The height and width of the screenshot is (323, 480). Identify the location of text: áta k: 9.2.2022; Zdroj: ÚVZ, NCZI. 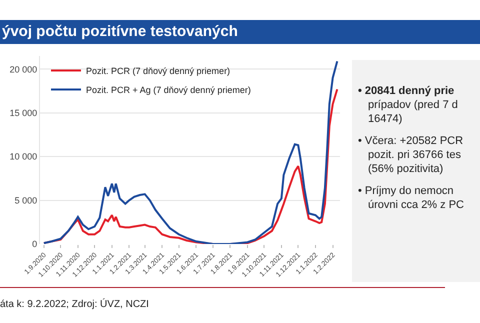
(74, 304).